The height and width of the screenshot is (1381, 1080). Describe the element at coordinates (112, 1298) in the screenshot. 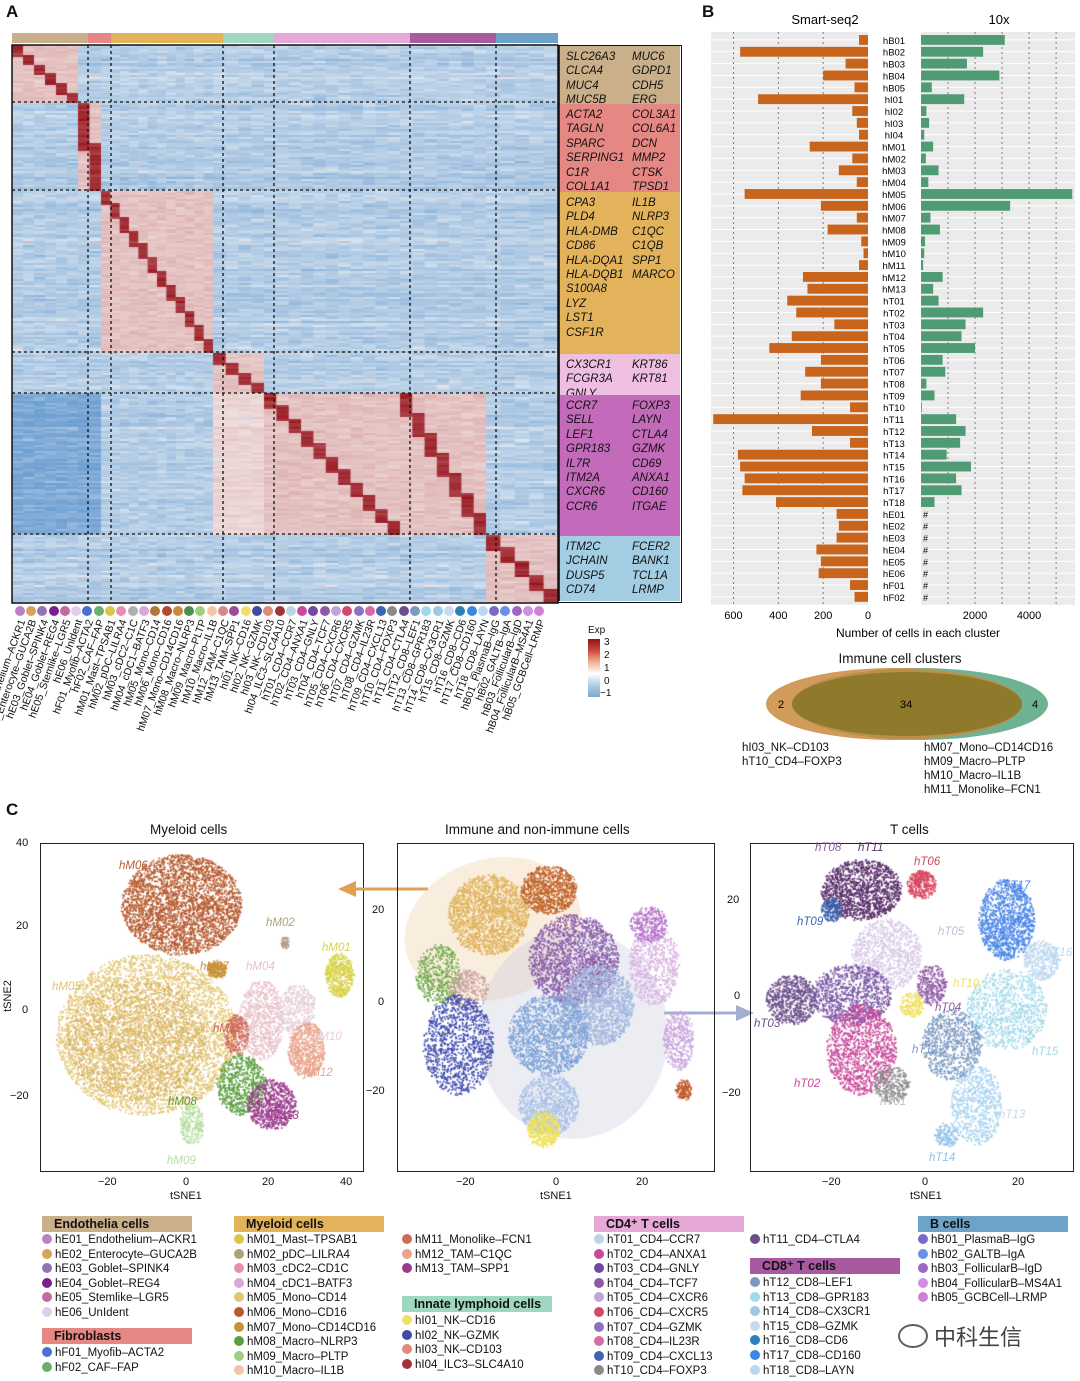

I see `legend-label: hE05_Stemlike–LGR5` at that location.